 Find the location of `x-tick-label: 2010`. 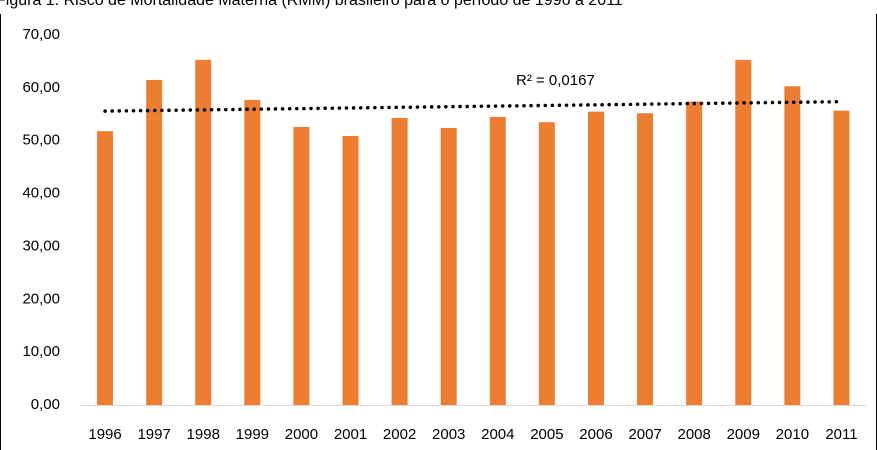

x-tick-label: 2010 is located at coordinates (792, 434).